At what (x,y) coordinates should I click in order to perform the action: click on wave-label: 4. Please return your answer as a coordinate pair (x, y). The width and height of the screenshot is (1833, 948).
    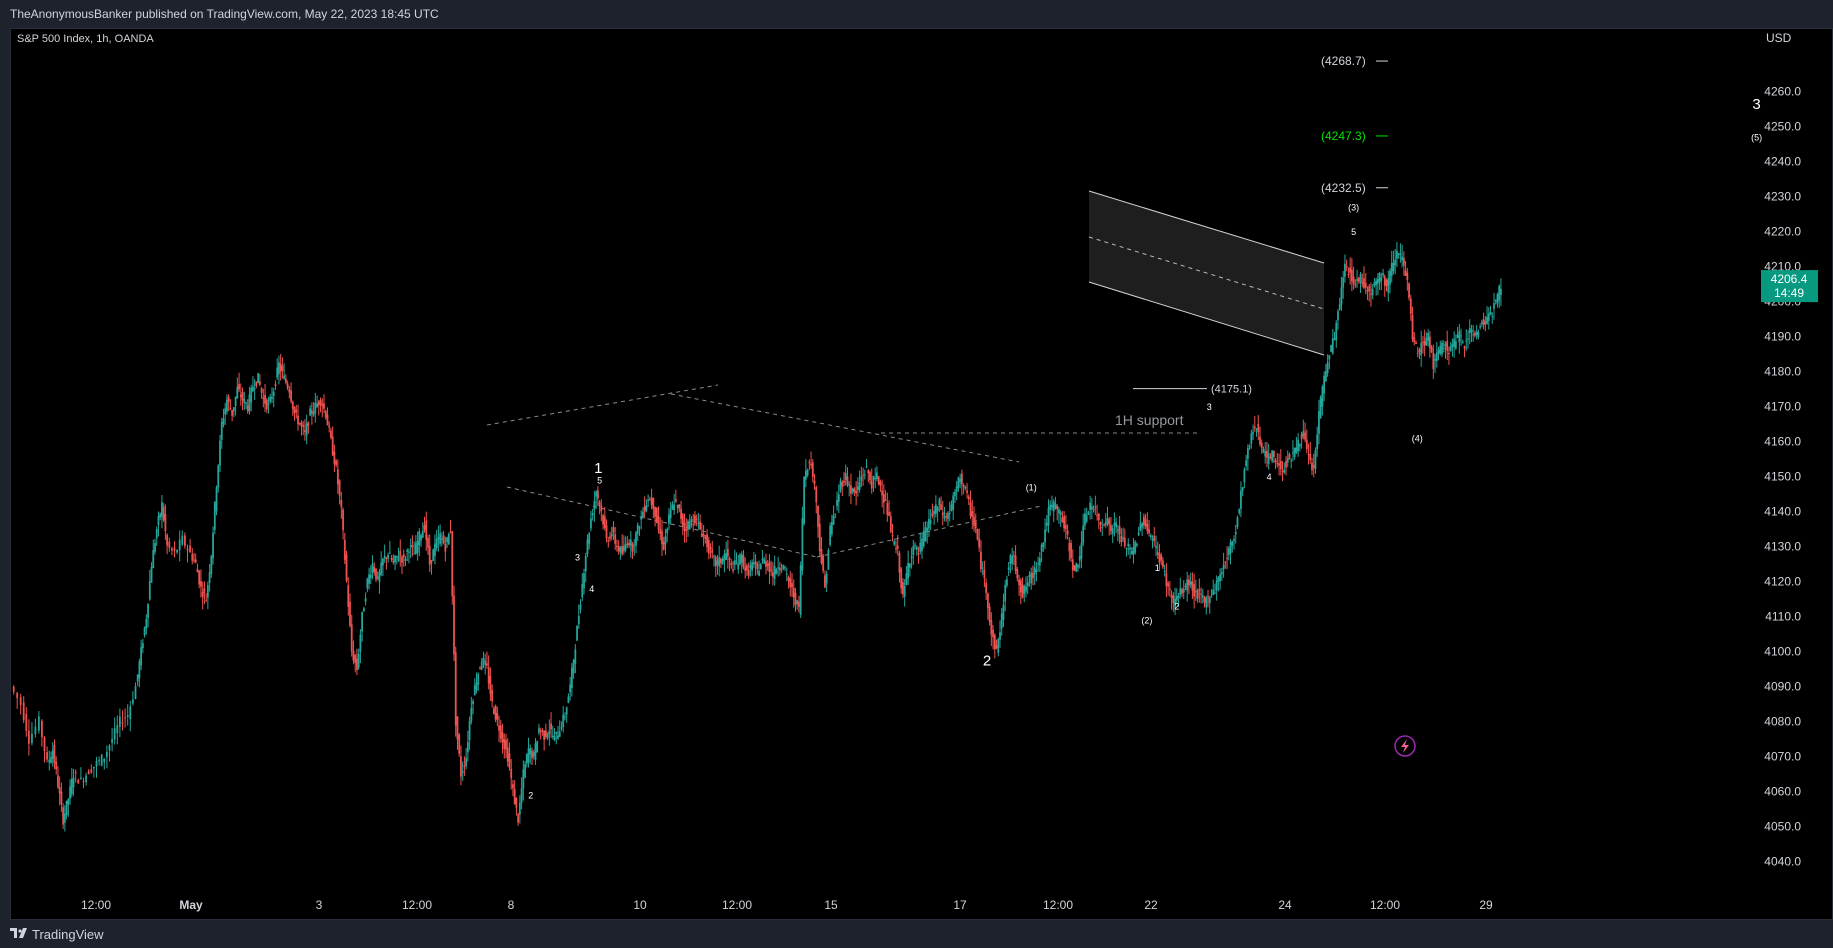
    Looking at the image, I should click on (1269, 477).